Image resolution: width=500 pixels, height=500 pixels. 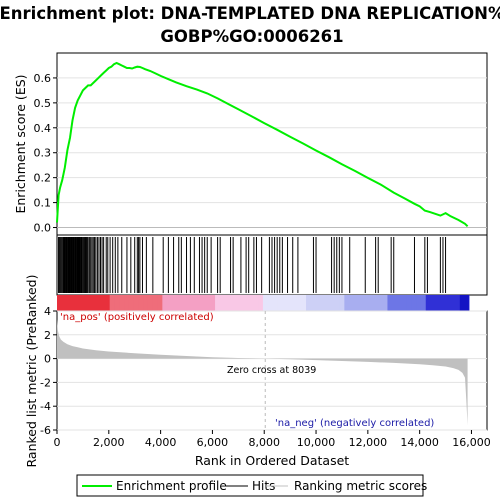 What do you see at coordinates (45, 430) in the screenshot?
I see `metric-y-tick-label: -6` at bounding box center [45, 430].